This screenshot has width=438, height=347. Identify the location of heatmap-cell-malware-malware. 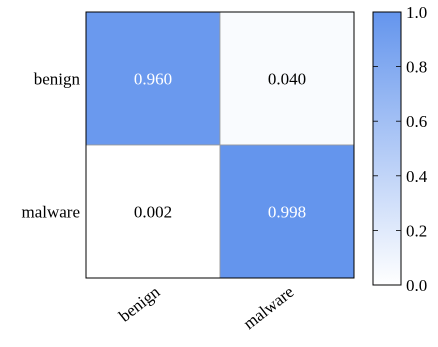
(287, 211).